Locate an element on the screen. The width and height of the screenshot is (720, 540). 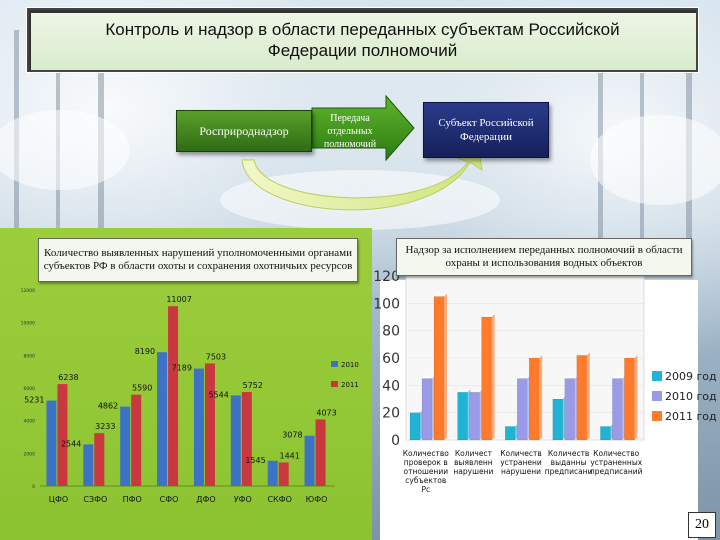
left-legend-label: 2011 is located at coordinates (350, 385).